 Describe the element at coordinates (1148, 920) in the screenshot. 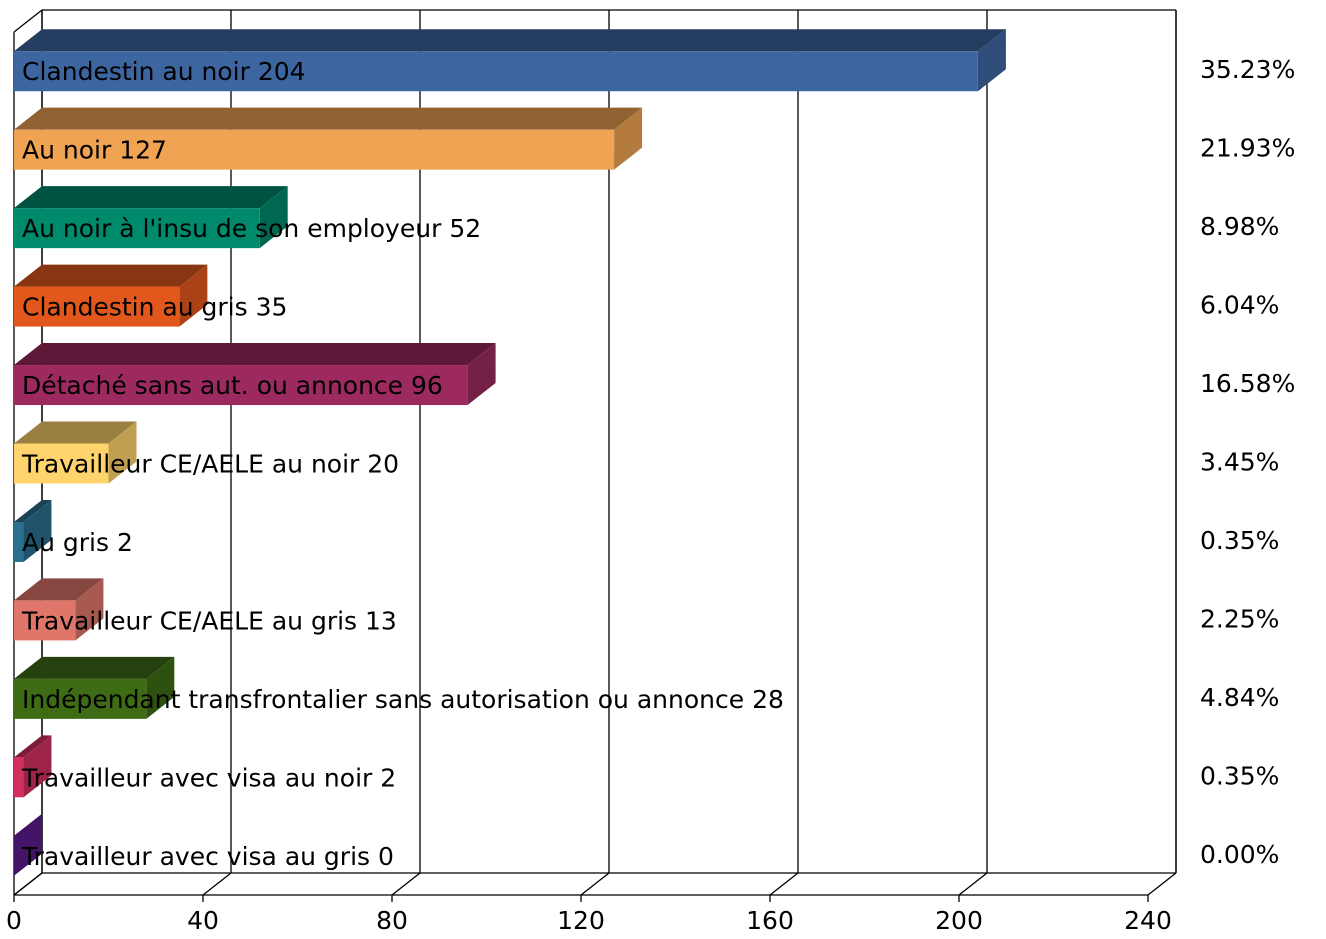

I see `x-tick-label: 240` at that location.